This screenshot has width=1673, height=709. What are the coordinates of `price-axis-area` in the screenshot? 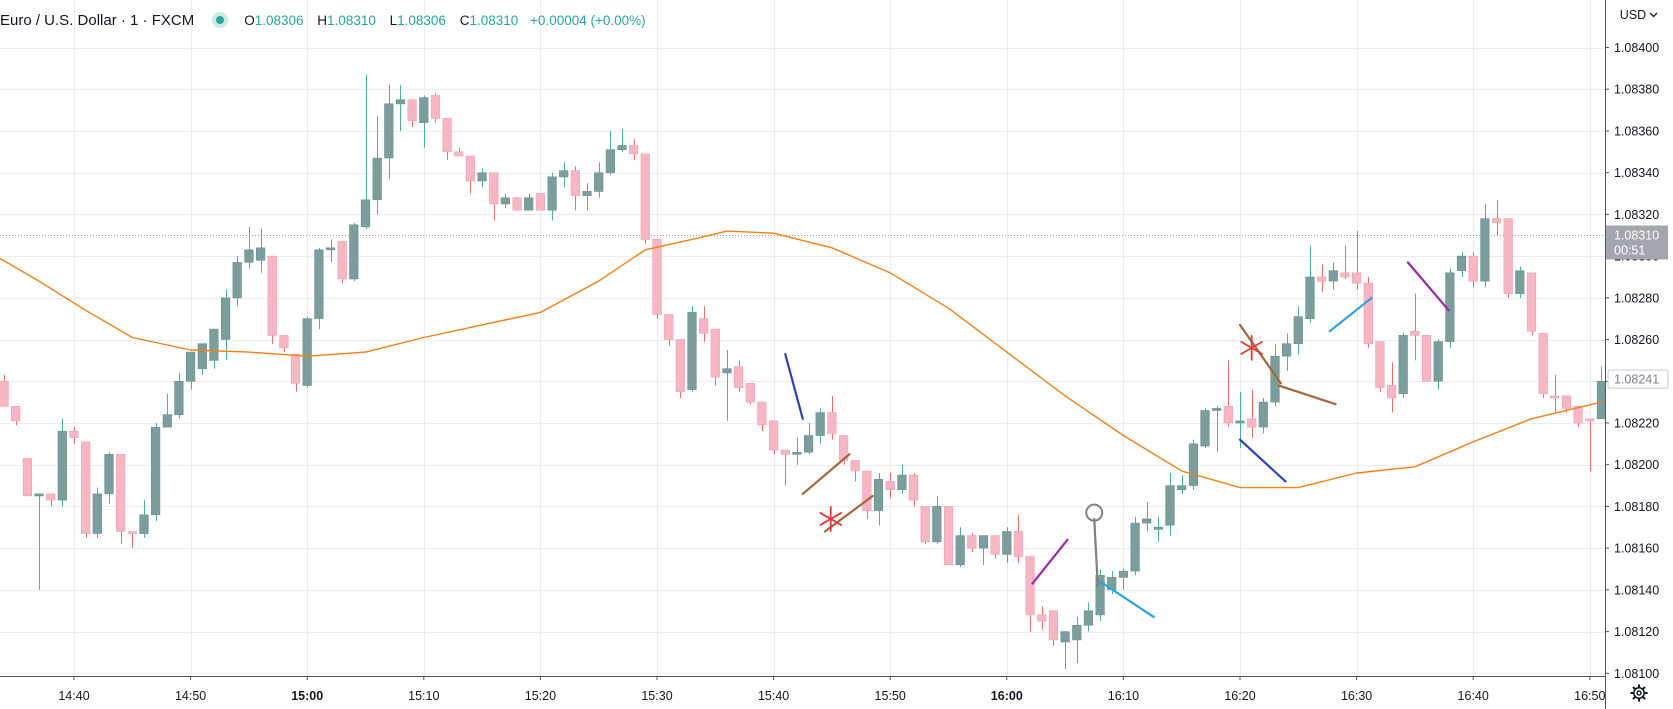 It's located at (1639, 354).